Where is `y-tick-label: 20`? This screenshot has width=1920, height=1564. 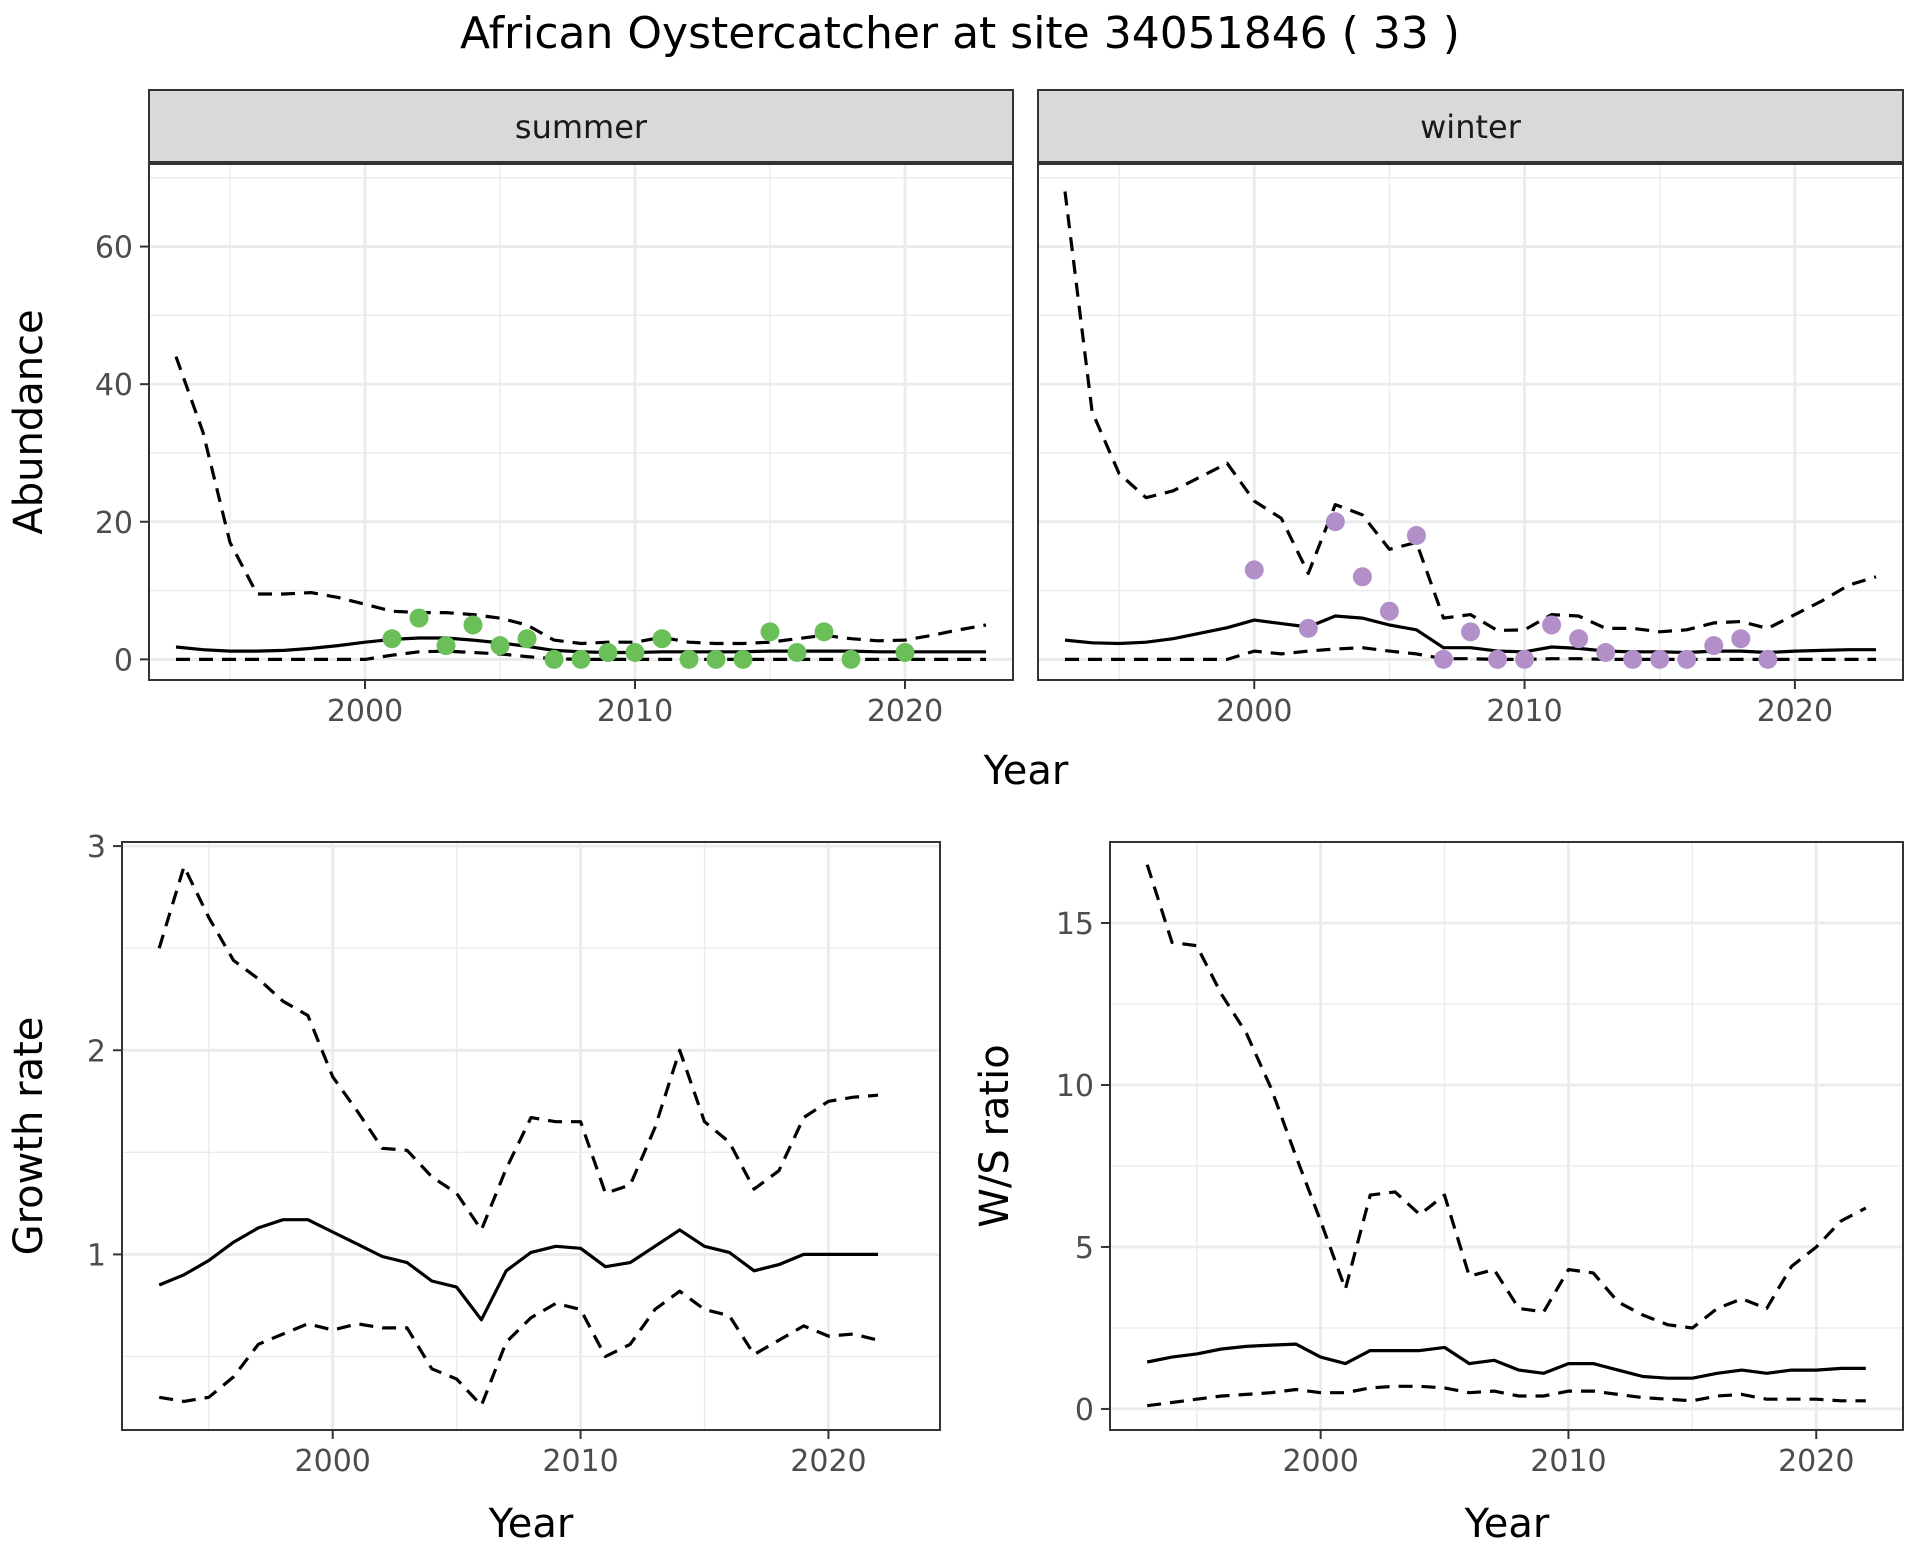 y-tick-label: 20 is located at coordinates (114, 523).